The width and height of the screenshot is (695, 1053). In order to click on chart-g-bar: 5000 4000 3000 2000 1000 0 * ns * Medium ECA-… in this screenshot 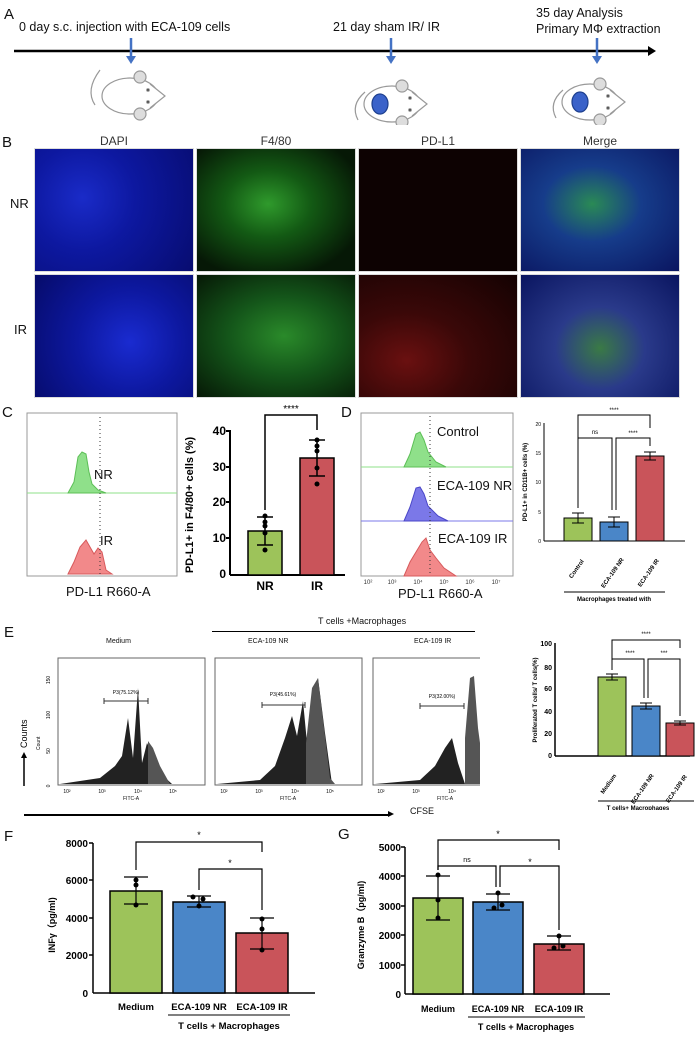, I will do `click(483, 931)`.